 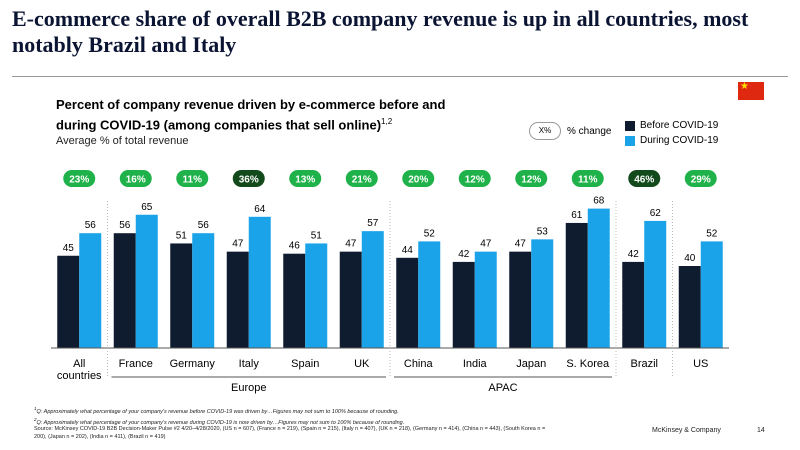 I want to click on category-label: Japan, so click(x=531, y=364).